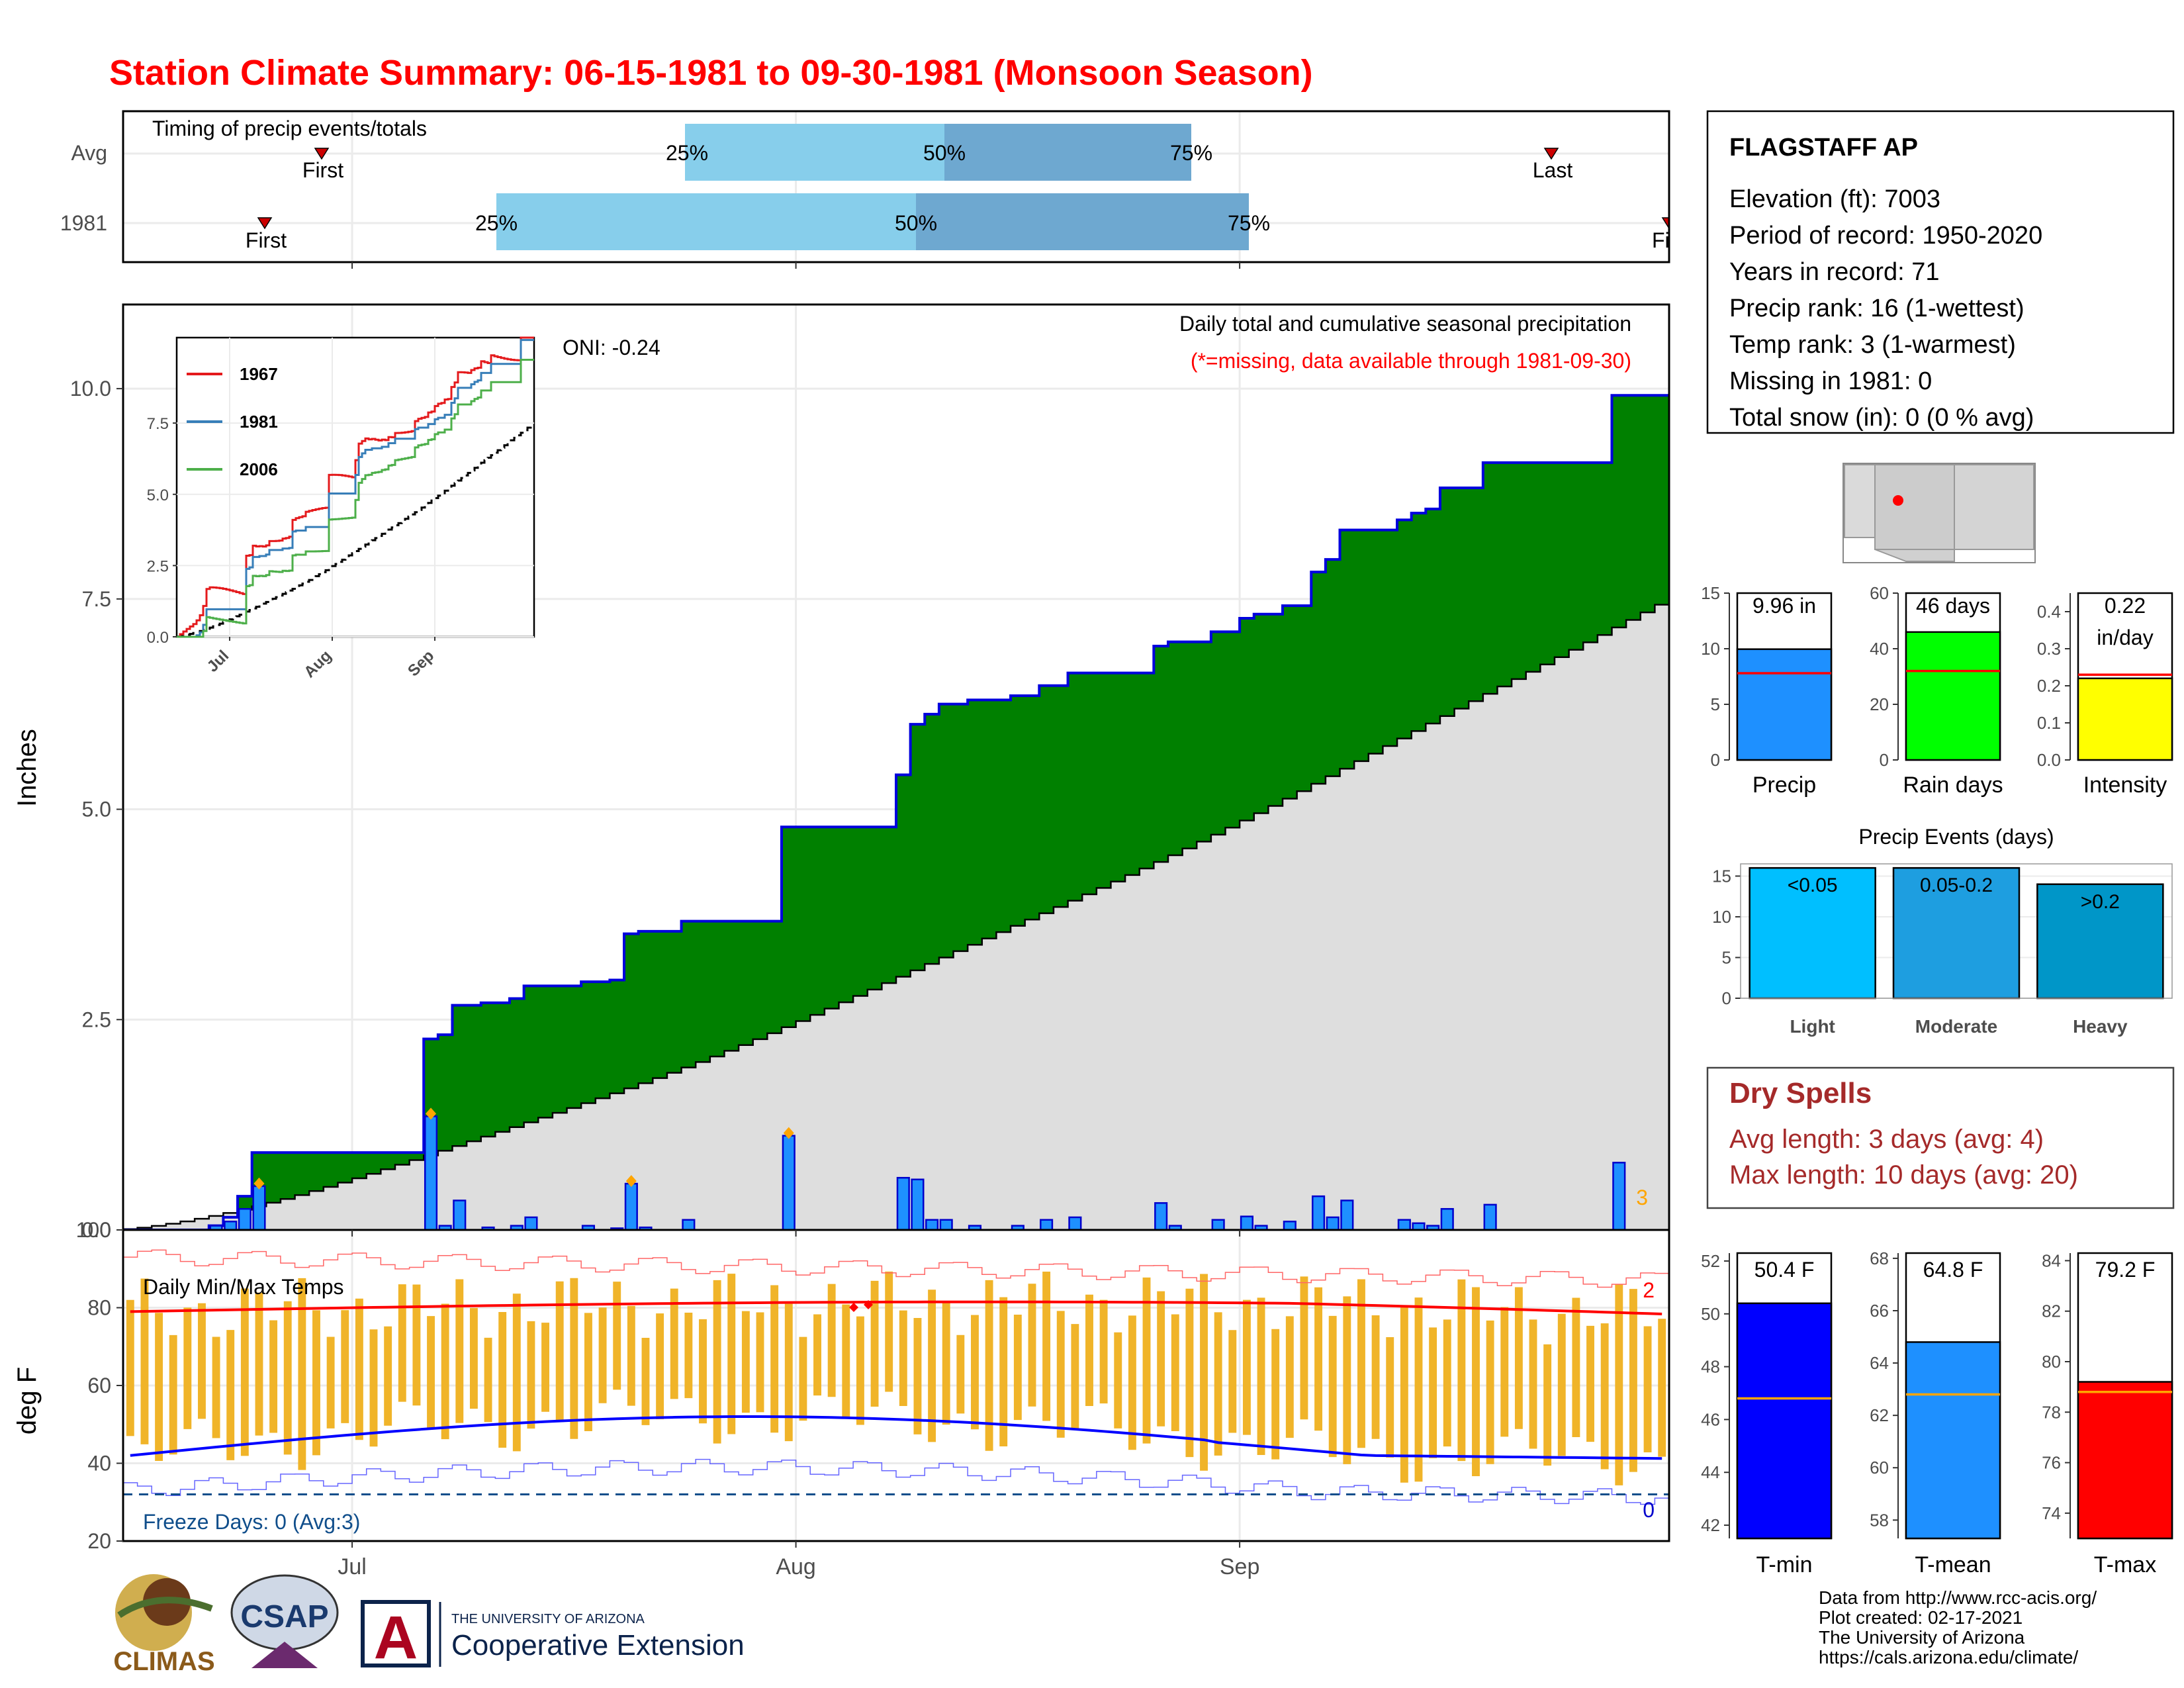 The image size is (2184, 1688). What do you see at coordinates (1710, 649) in the screenshot?
I see `season-total-y-tick: 10` at bounding box center [1710, 649].